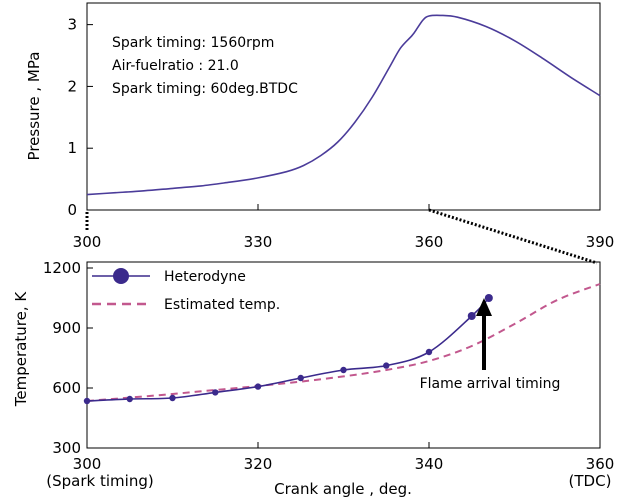  I want to click on temperature-x-tick-label: 320, so click(258, 464).